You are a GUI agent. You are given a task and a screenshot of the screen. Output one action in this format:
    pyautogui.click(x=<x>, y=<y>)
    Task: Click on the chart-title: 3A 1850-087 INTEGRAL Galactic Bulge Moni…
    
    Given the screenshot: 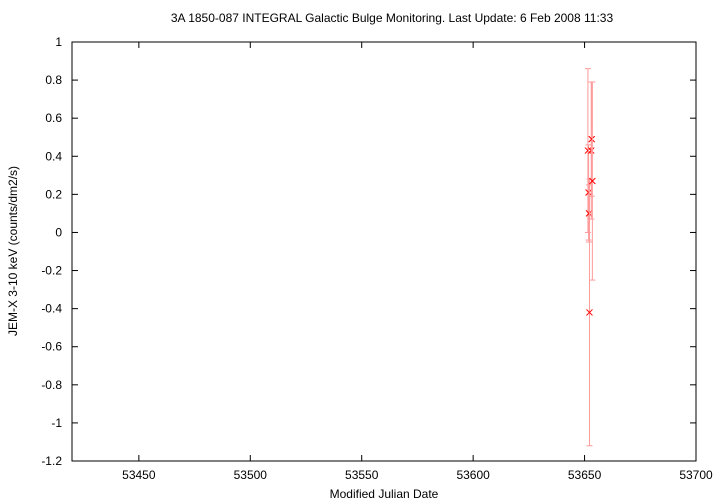 What is the action you would take?
    pyautogui.click(x=392, y=18)
    